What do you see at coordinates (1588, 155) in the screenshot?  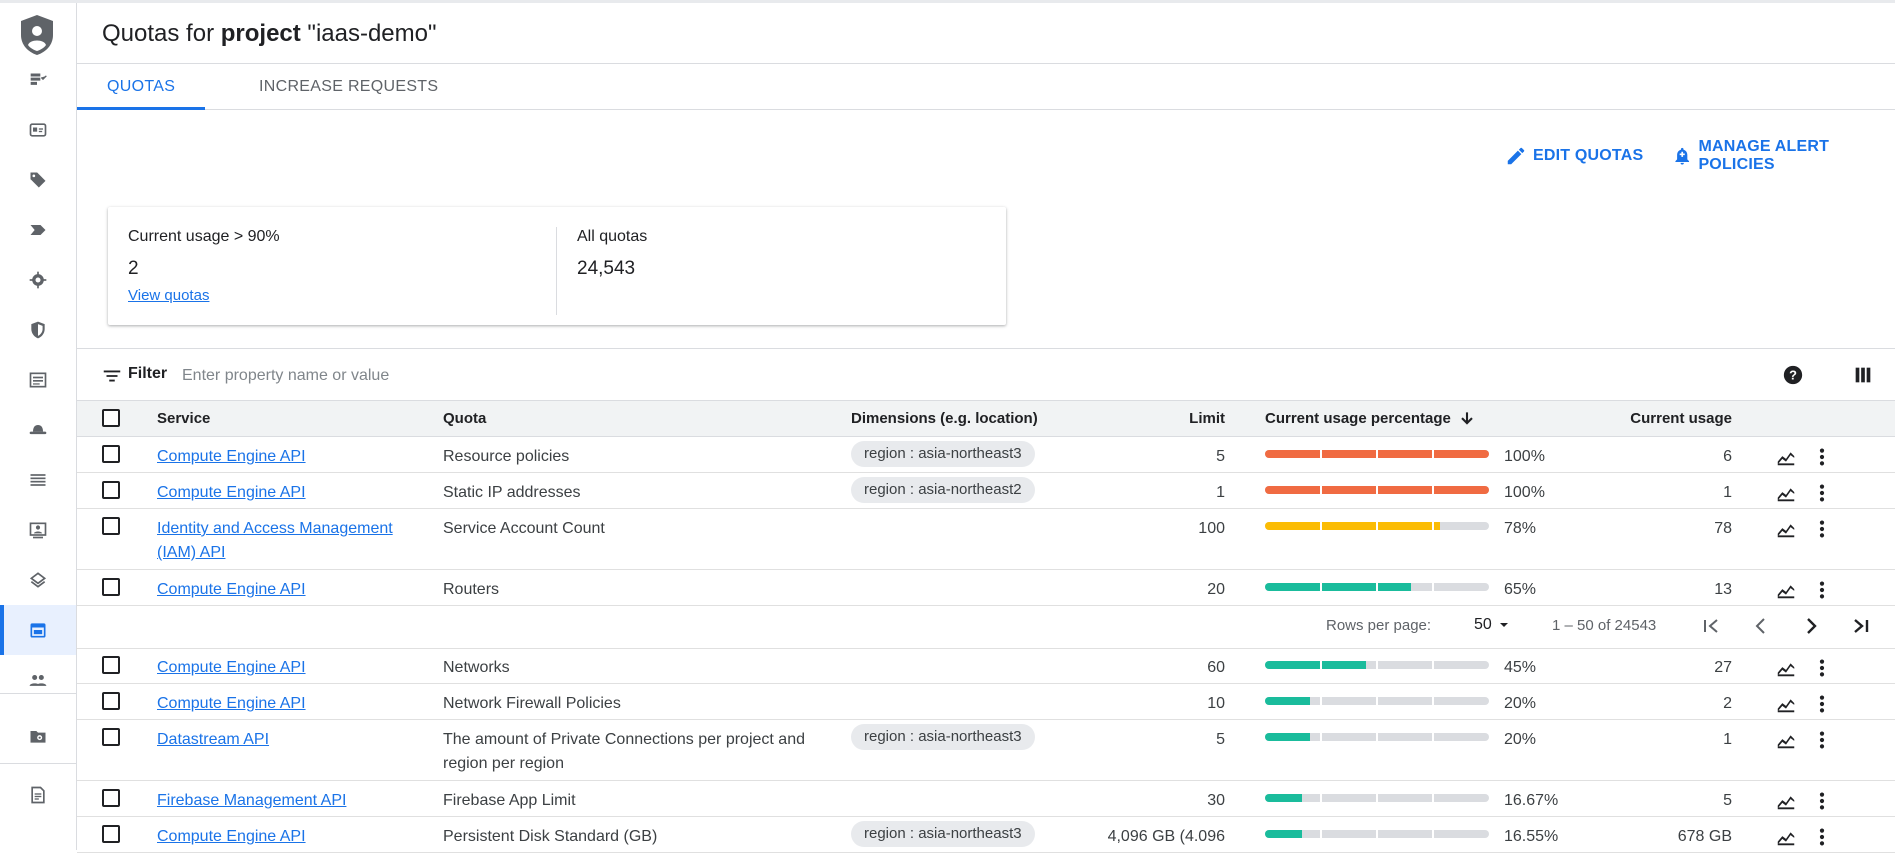 I see `edit-quotas-label: EDIT QUOTAS` at bounding box center [1588, 155].